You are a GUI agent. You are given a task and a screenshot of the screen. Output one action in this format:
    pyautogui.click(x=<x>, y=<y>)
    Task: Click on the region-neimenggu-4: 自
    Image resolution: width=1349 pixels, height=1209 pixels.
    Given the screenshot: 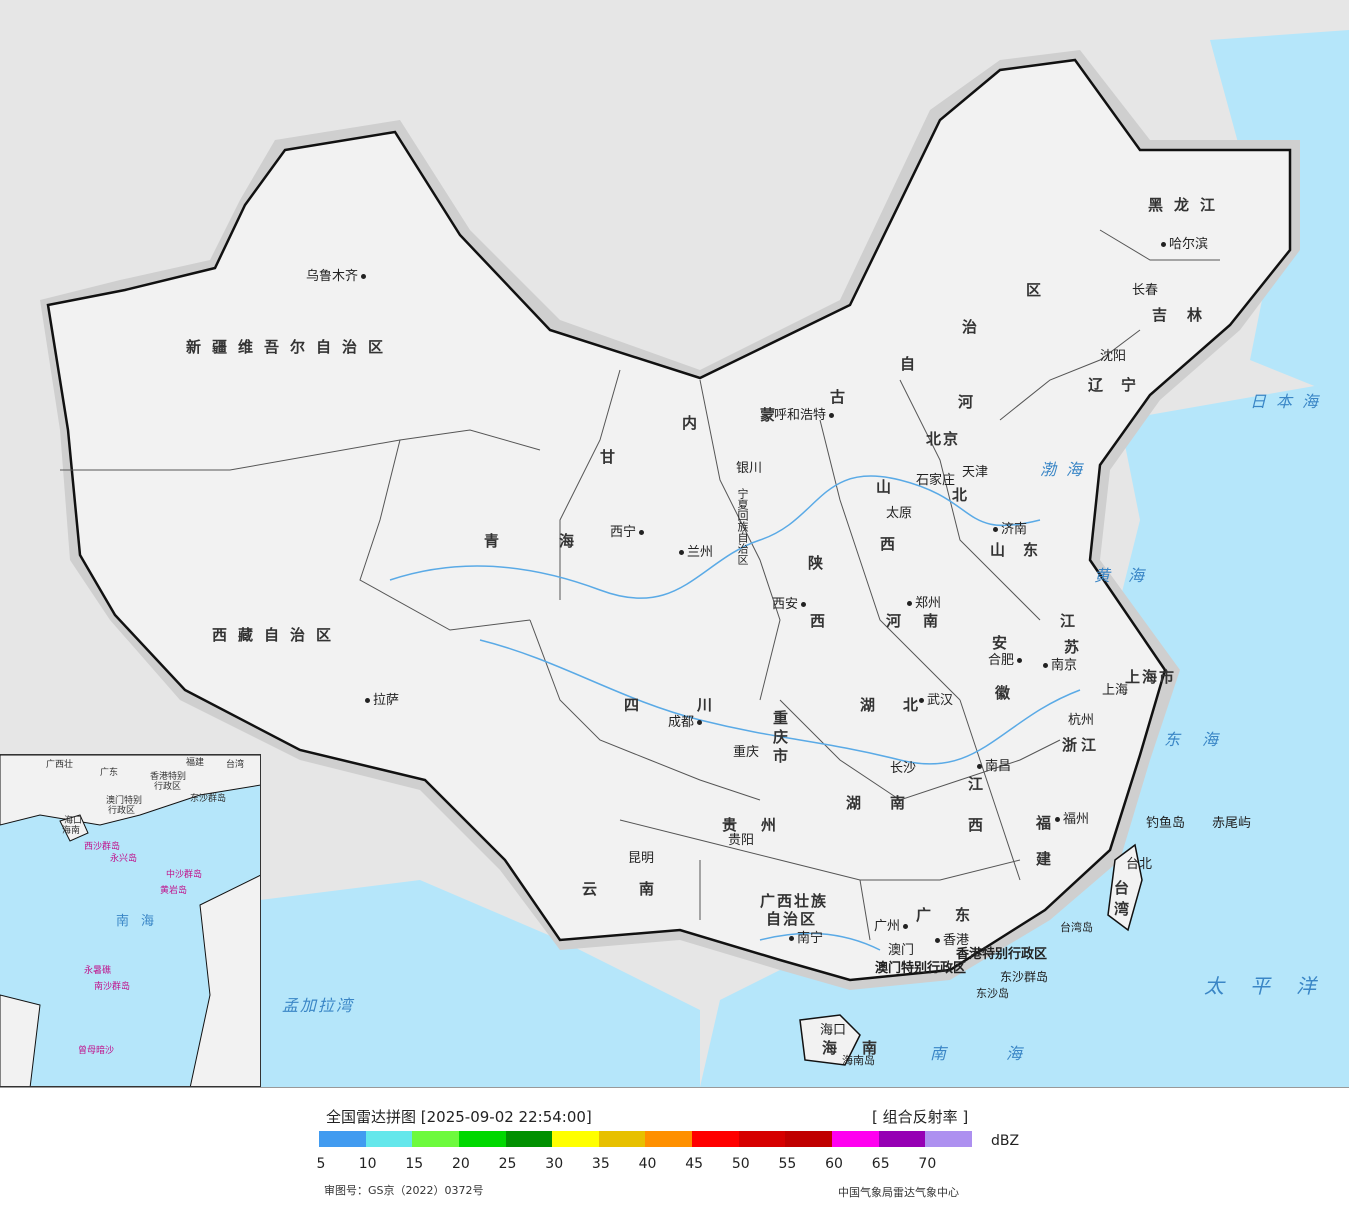 What is the action you would take?
    pyautogui.click(x=913, y=364)
    